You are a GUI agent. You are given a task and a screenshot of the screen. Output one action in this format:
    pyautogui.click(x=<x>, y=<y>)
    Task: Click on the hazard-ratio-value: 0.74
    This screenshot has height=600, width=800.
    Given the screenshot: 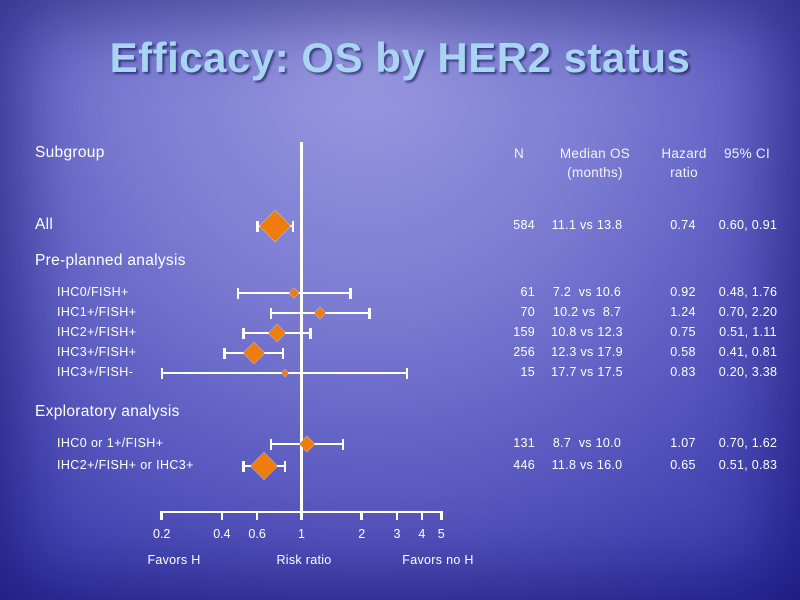 What is the action you would take?
    pyautogui.click(x=683, y=225)
    